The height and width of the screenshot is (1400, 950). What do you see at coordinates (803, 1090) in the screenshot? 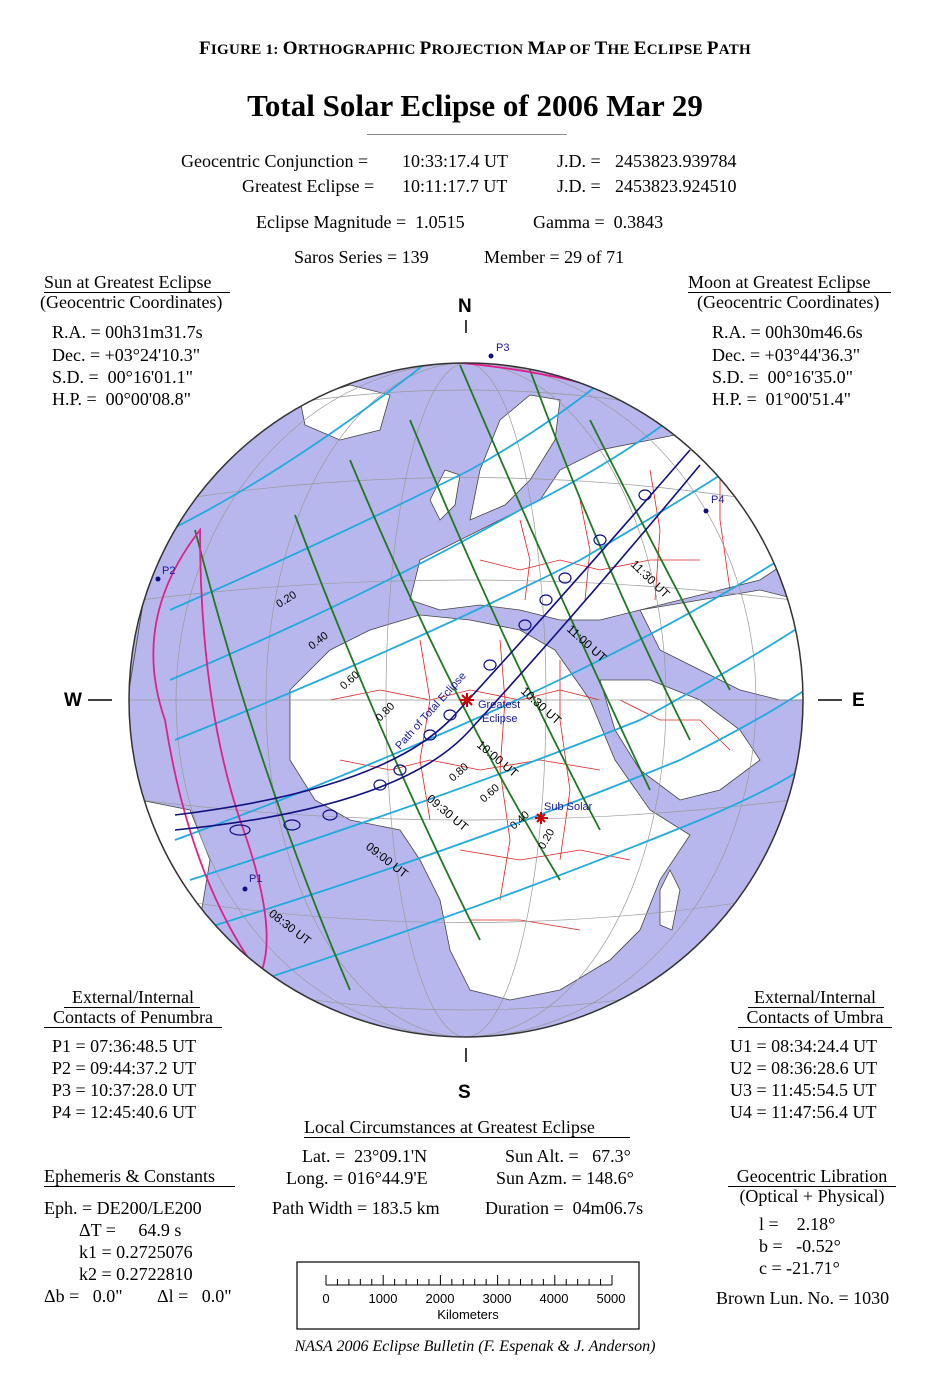
I see `umbra-u3: U3 = 11:45:54.5 UT` at bounding box center [803, 1090].